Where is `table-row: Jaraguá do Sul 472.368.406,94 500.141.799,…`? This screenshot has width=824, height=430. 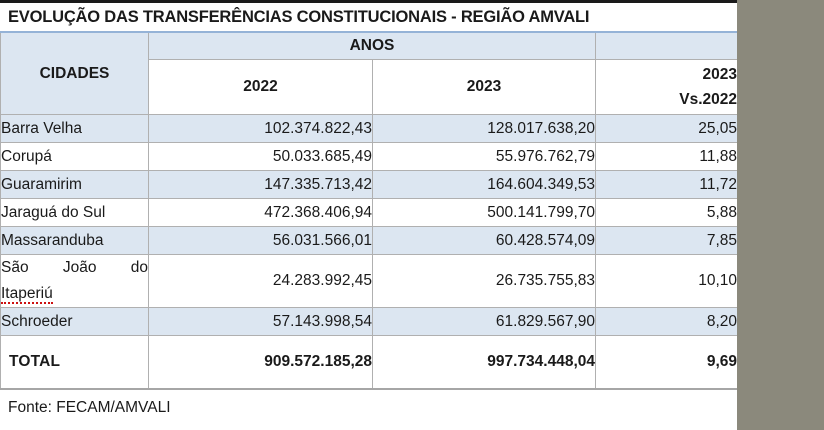
table-row: Jaraguá do Sul 472.368.406,94 500.141.799,… is located at coordinates (369, 212).